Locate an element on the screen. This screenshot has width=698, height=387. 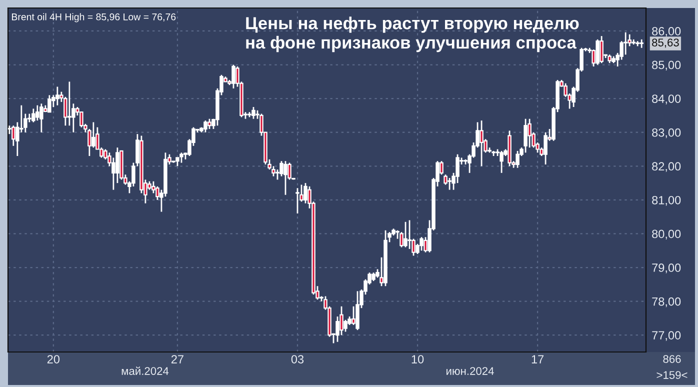
y-tick-label: 78,00 is located at coordinates (666, 302).